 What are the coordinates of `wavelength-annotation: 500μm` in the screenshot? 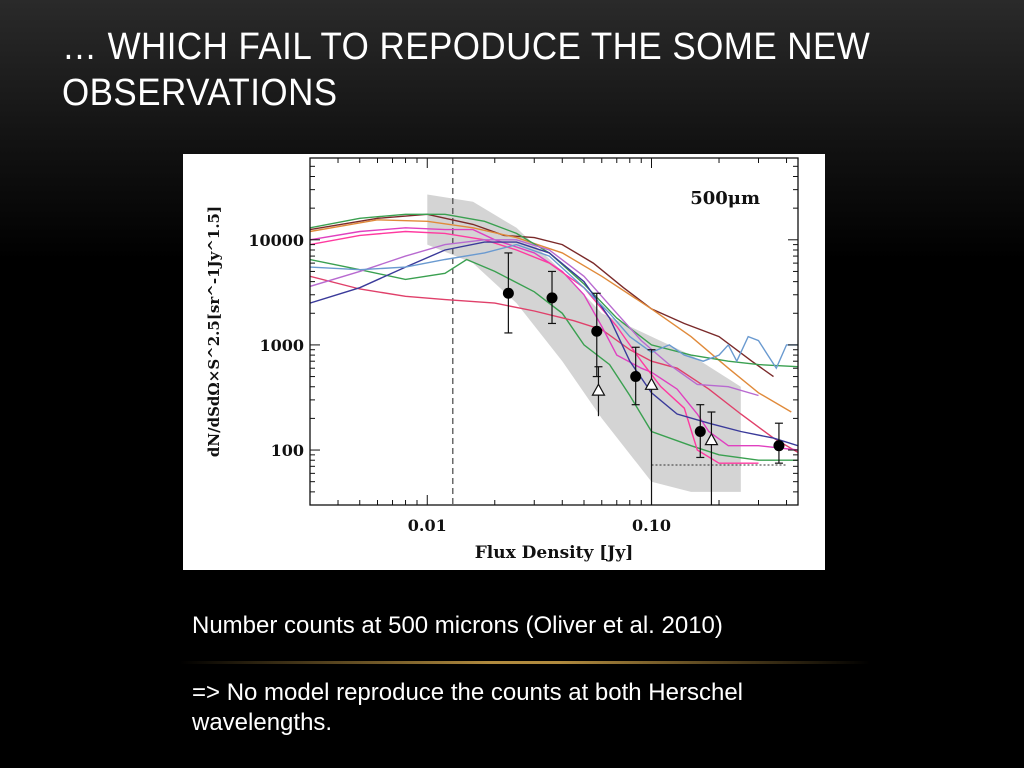 It's located at (725, 198).